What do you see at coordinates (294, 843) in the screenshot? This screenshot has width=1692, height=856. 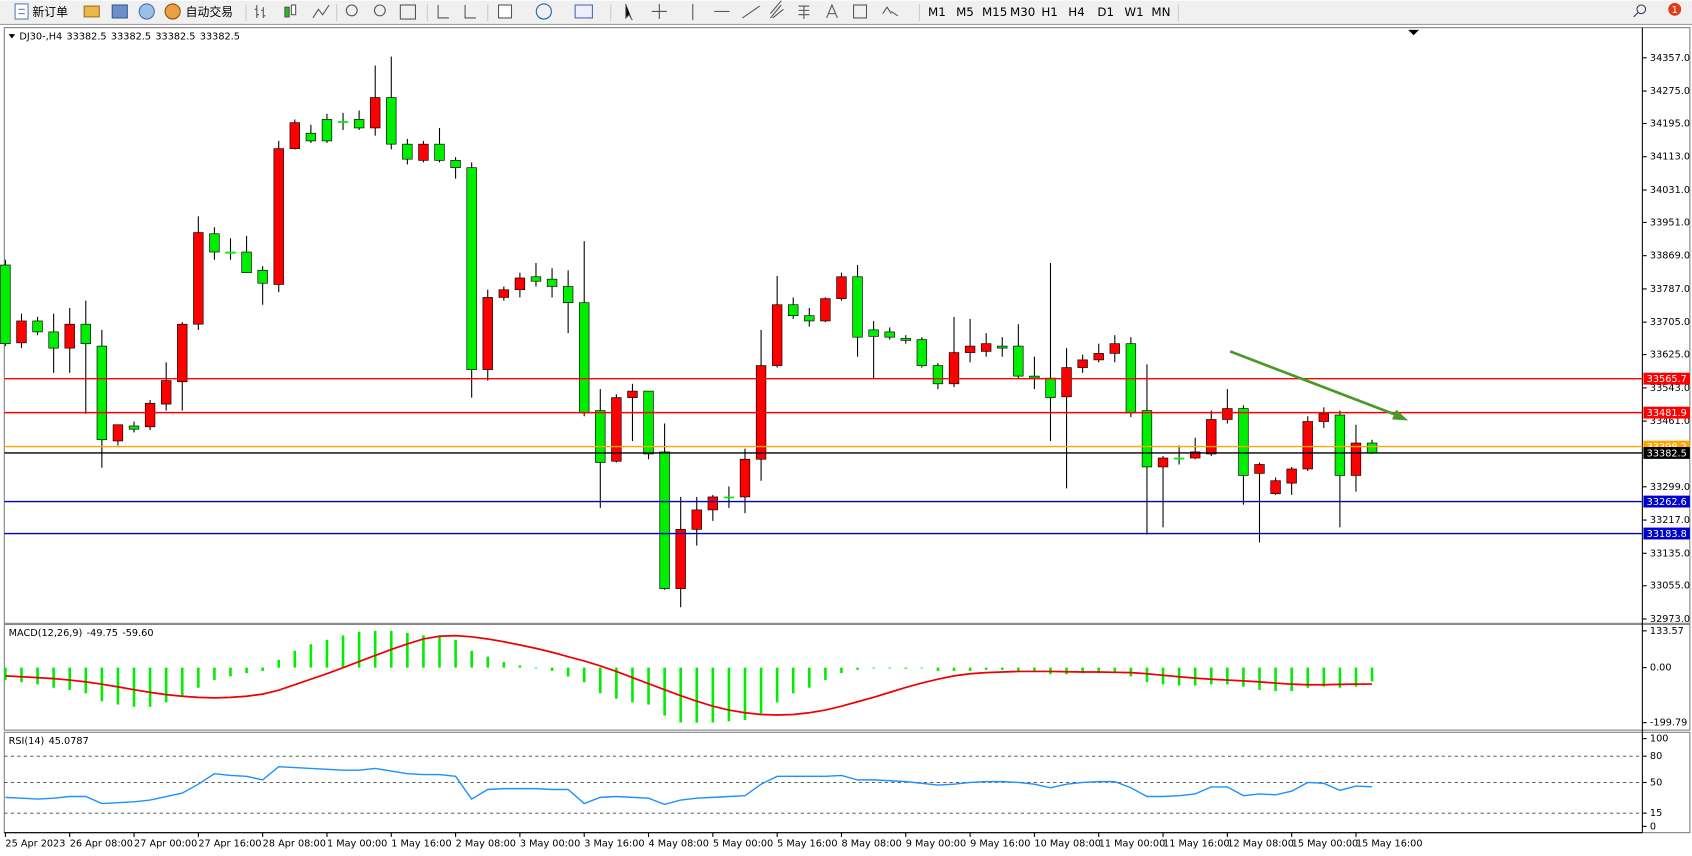 I see `x-tick-label: 28 Apr 08:00` at bounding box center [294, 843].